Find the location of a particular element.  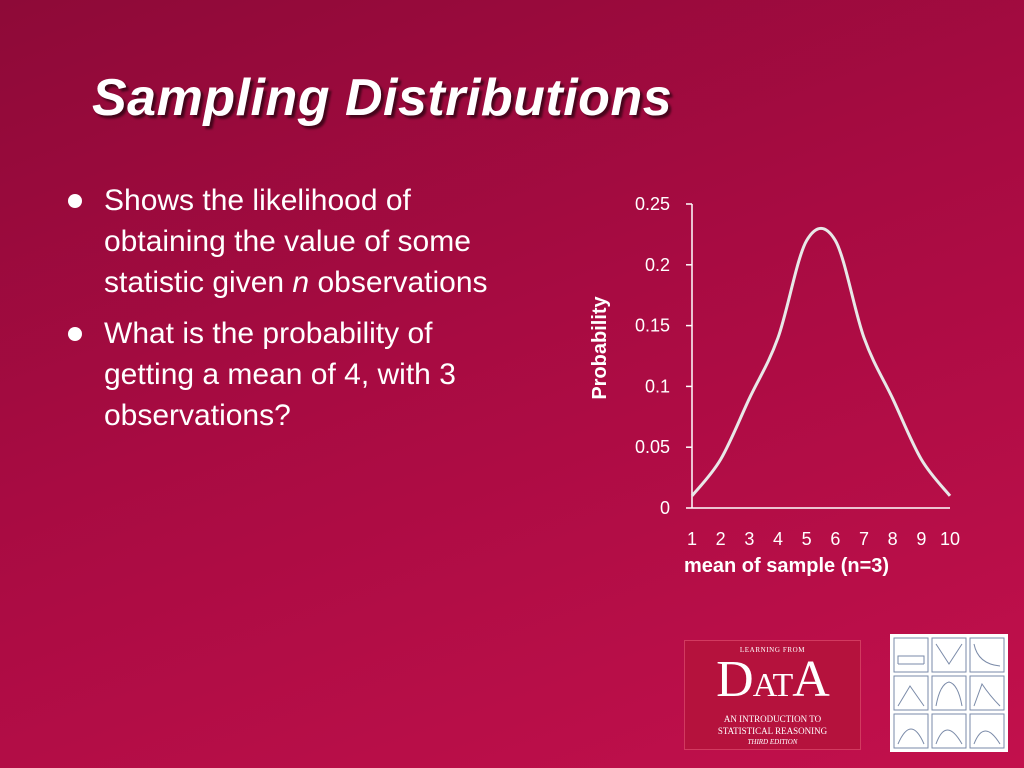

distribution-thumbnails-icon is located at coordinates (949, 693).